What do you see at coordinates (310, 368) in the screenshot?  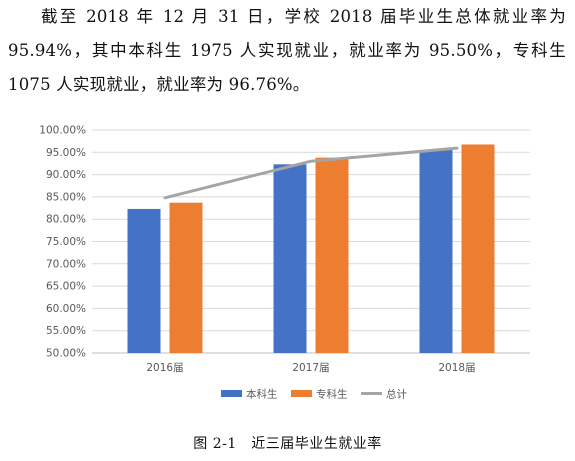 I see `x-category-label: 2017届` at bounding box center [310, 368].